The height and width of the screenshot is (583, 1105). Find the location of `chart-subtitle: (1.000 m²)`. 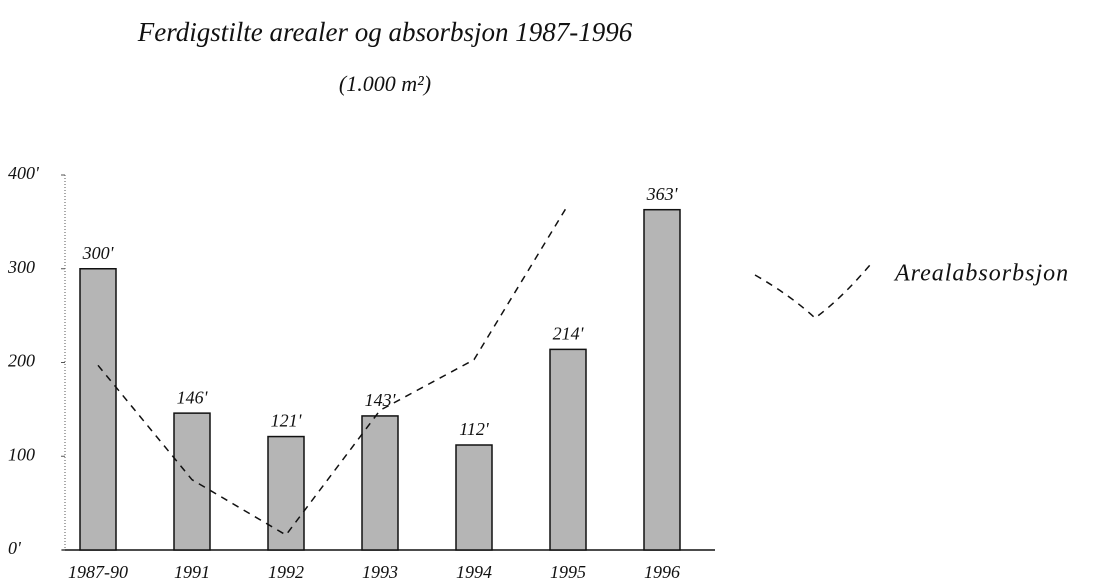

chart-subtitle: (1.000 m²) is located at coordinates (385, 83).